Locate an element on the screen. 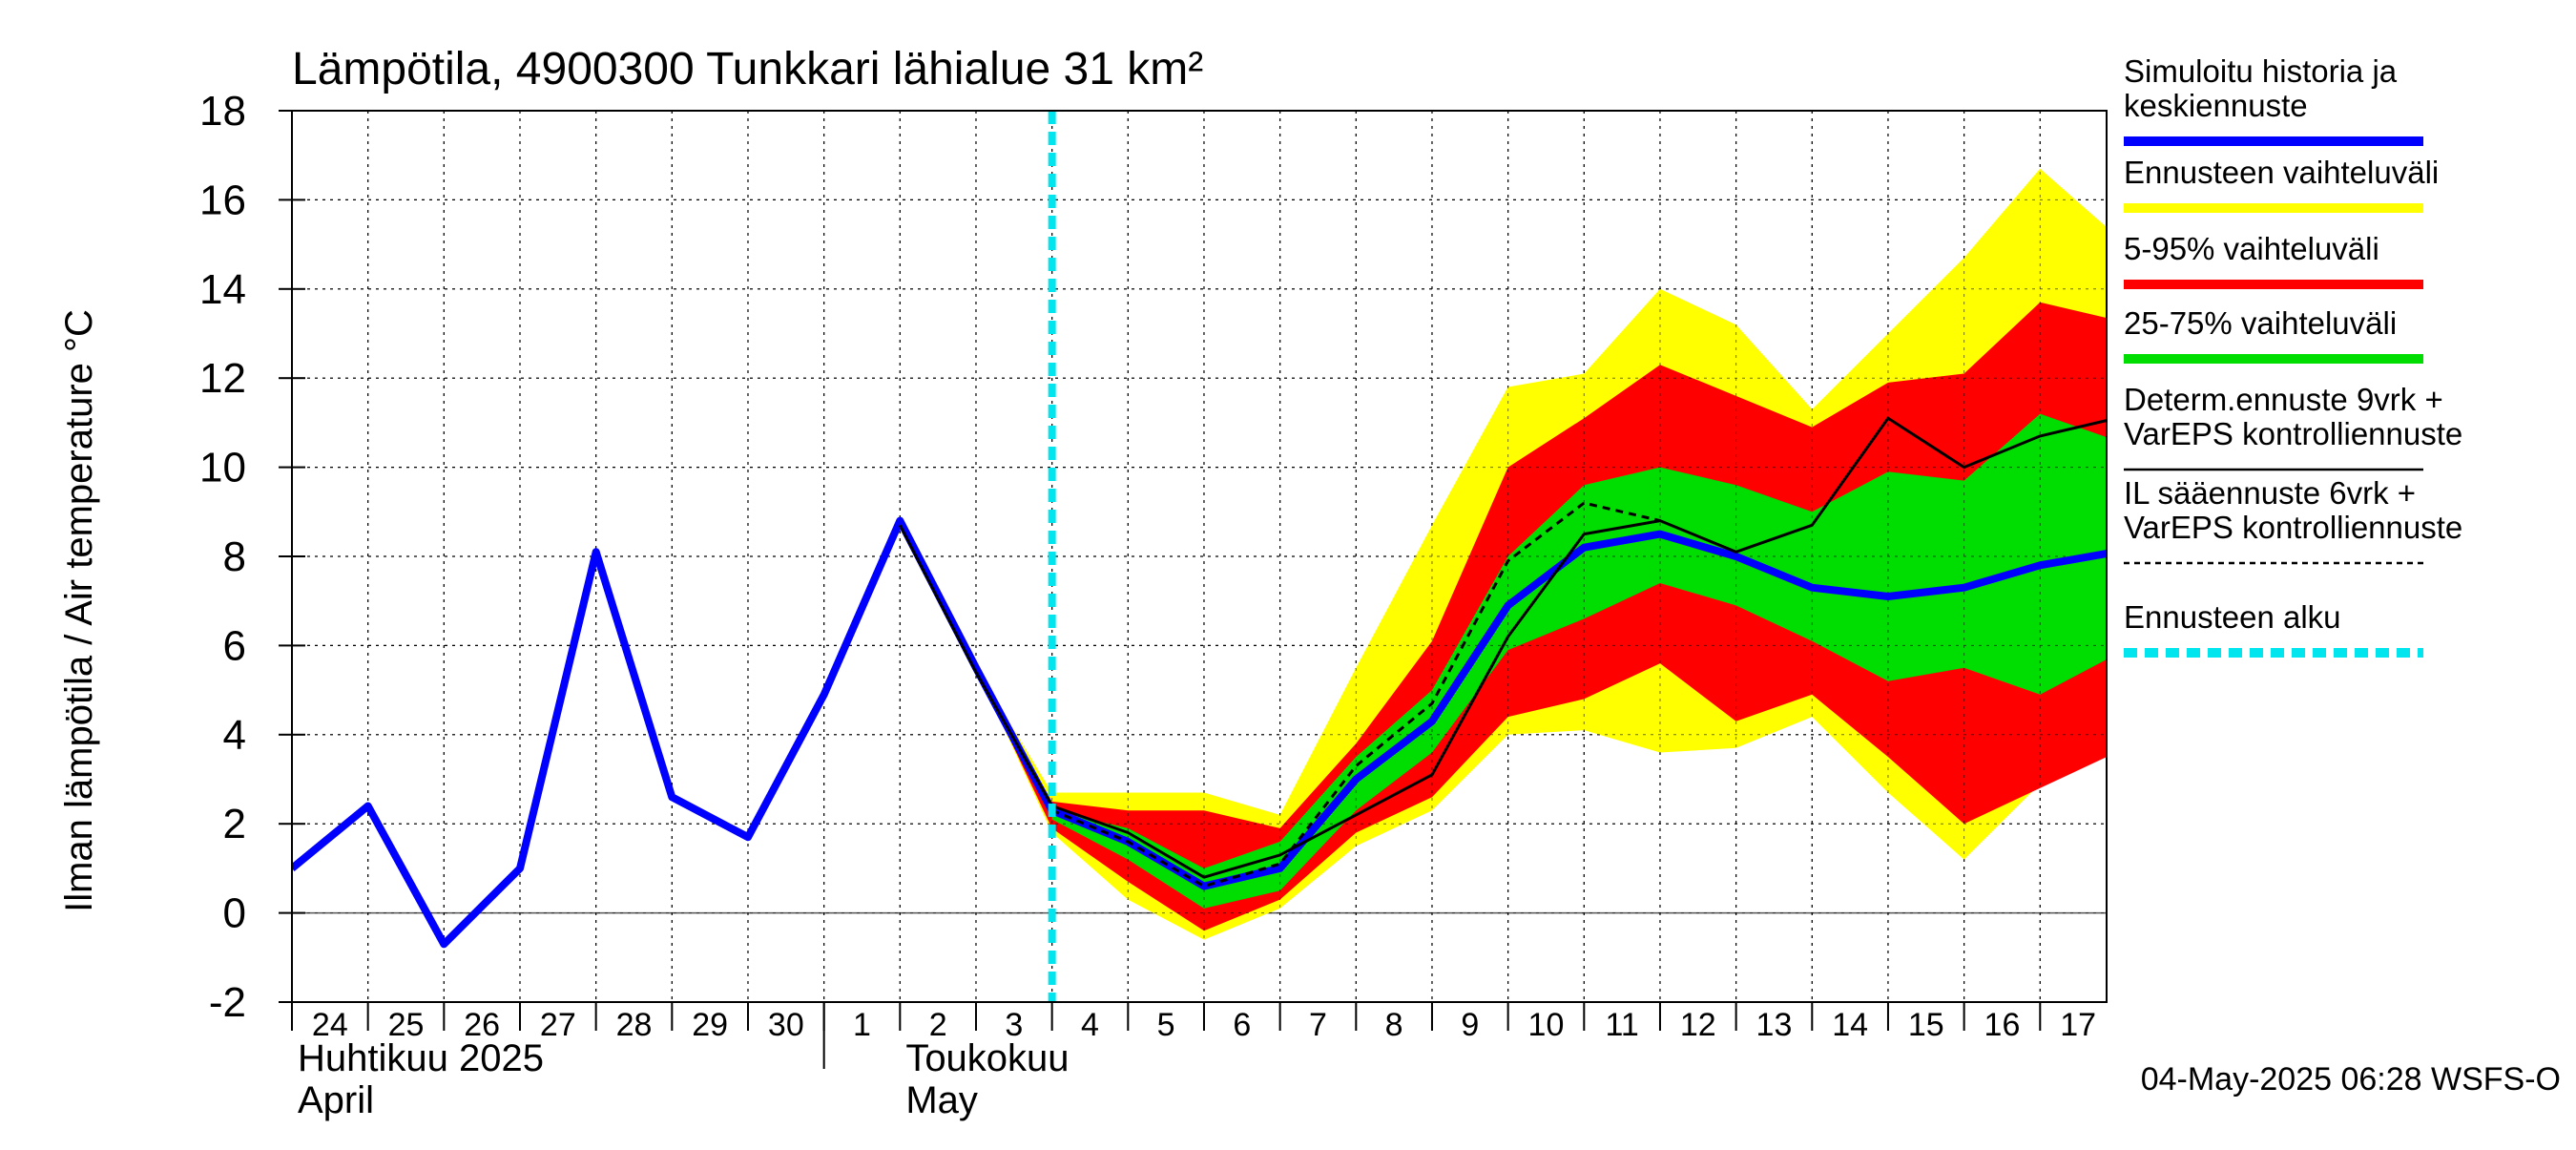 This screenshot has width=2576, height=1150. legend-label: 5-95% vaihteluväli is located at coordinates (2251, 248).